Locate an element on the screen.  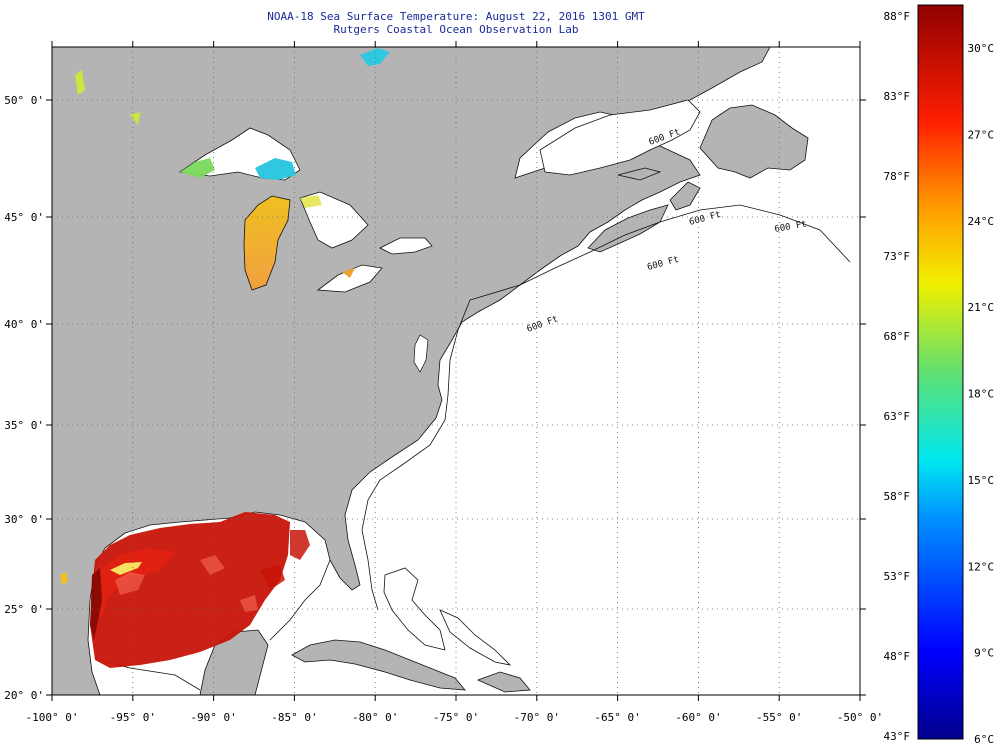
lon-tick-label: -70° 0' is located at coordinates (537, 717).